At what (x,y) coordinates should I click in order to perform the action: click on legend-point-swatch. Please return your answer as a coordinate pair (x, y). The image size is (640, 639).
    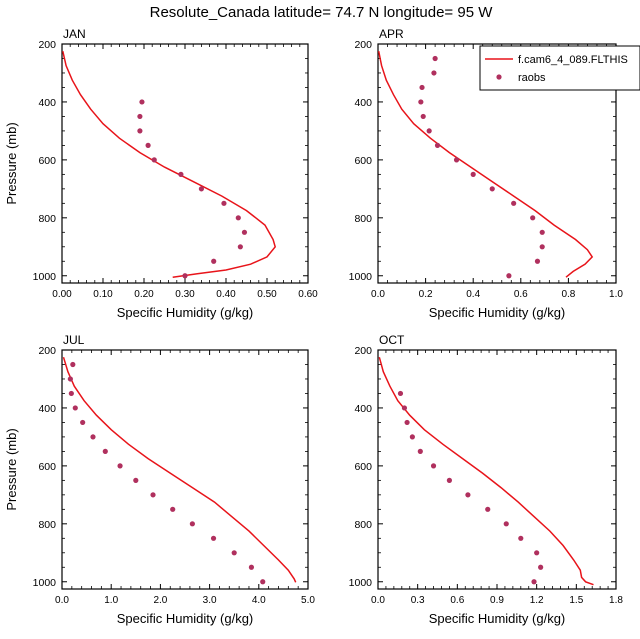
    Looking at the image, I should click on (499, 77).